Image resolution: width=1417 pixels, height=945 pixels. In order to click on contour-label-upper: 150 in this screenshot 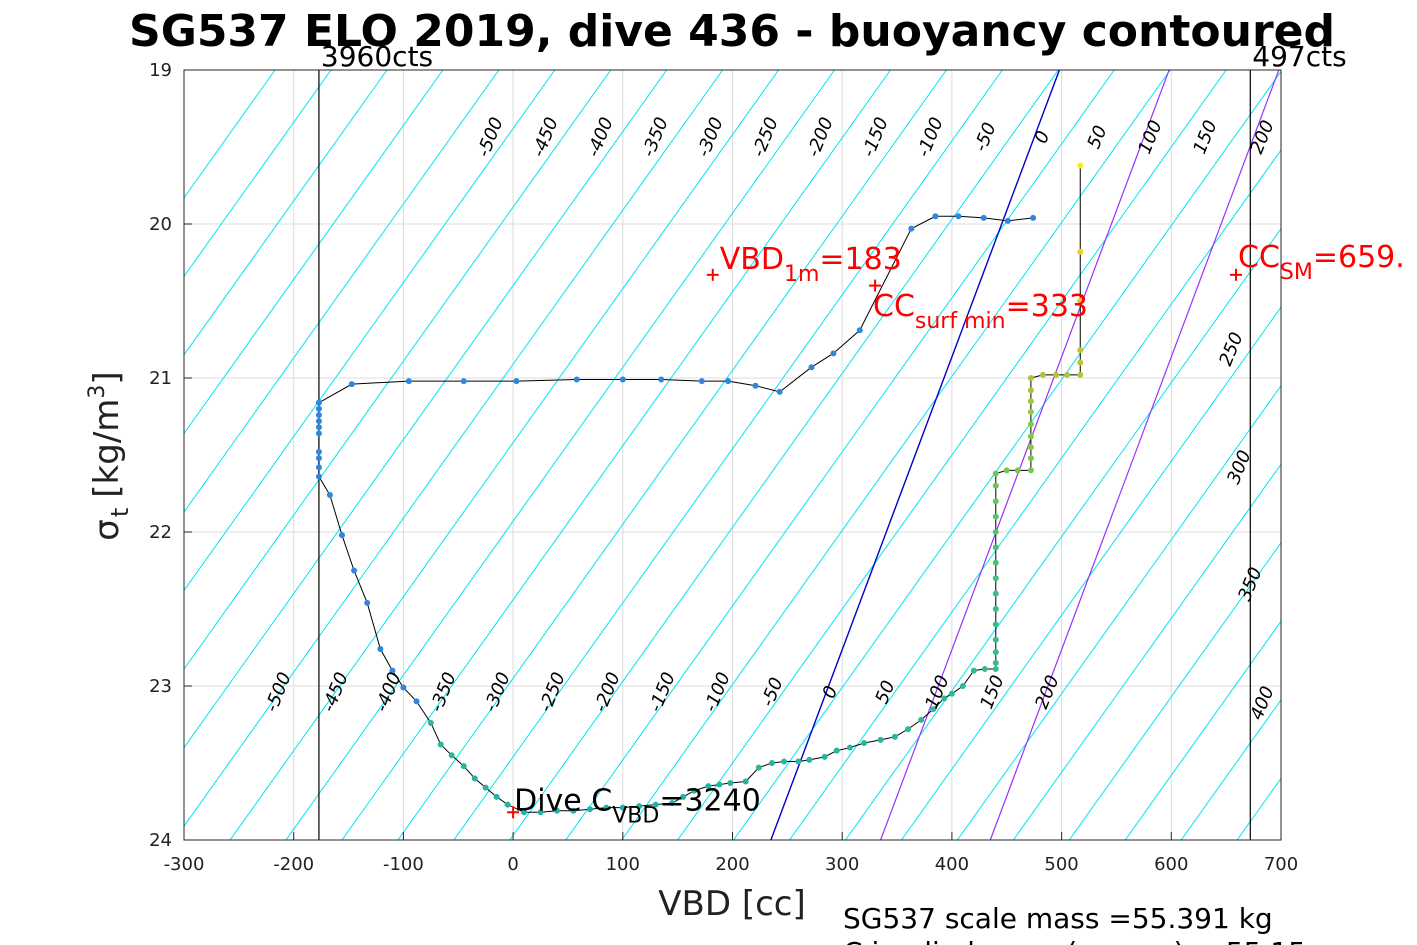, I will do `click(1205, 137)`.